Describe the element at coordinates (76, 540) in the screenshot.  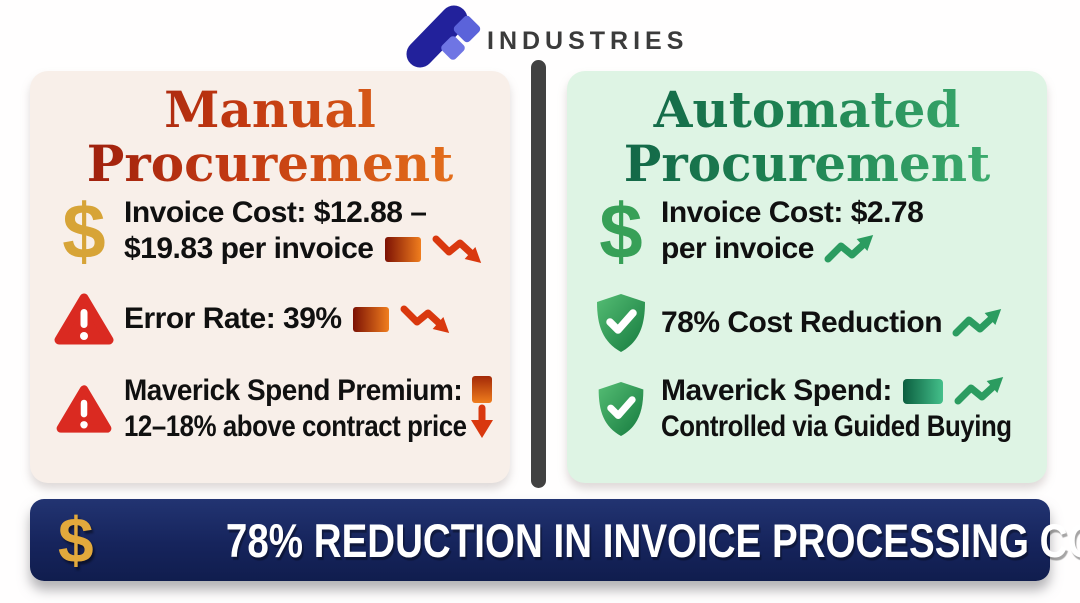
I see `dollar-badge-icon: $` at that location.